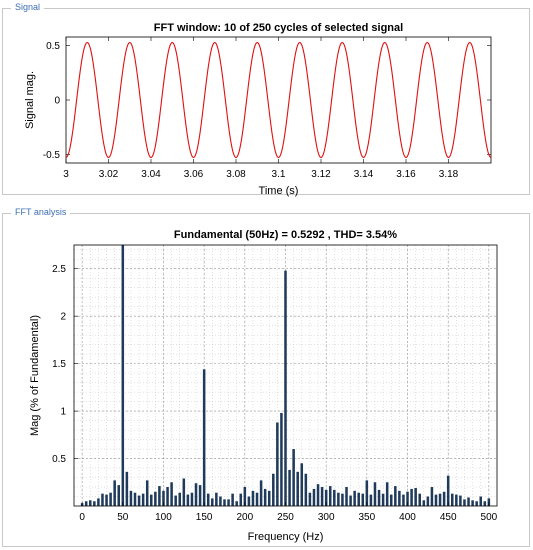 The width and height of the screenshot is (533, 550). Describe the element at coordinates (35, 375) in the screenshot. I see `fft-y-axis-label: Mag (% of Fundamental)` at that location.